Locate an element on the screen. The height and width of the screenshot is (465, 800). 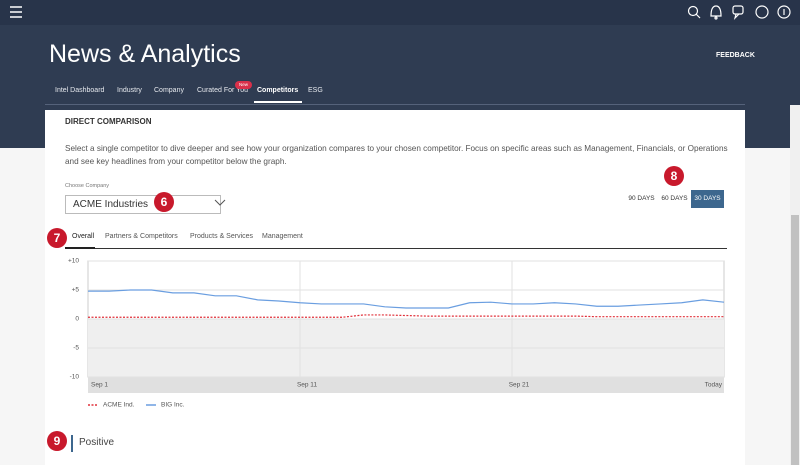
nav-tab: Company is located at coordinates (169, 90).